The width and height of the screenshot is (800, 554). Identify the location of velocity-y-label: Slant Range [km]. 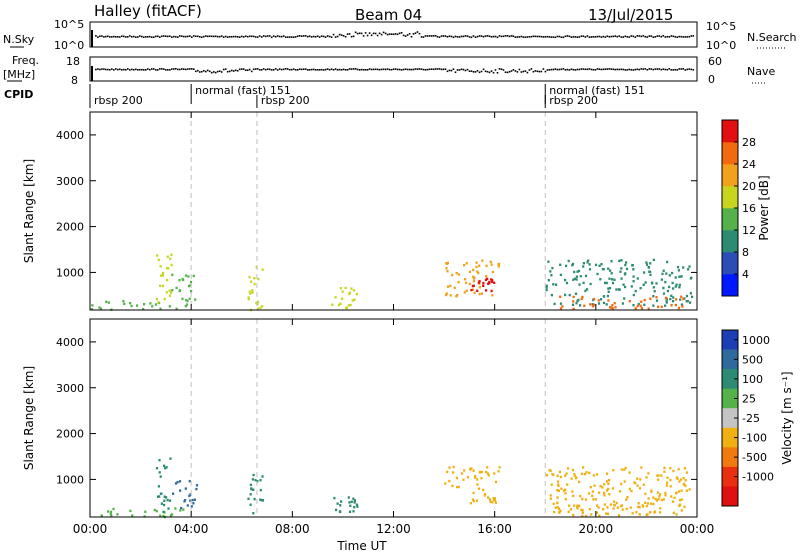
(29, 418).